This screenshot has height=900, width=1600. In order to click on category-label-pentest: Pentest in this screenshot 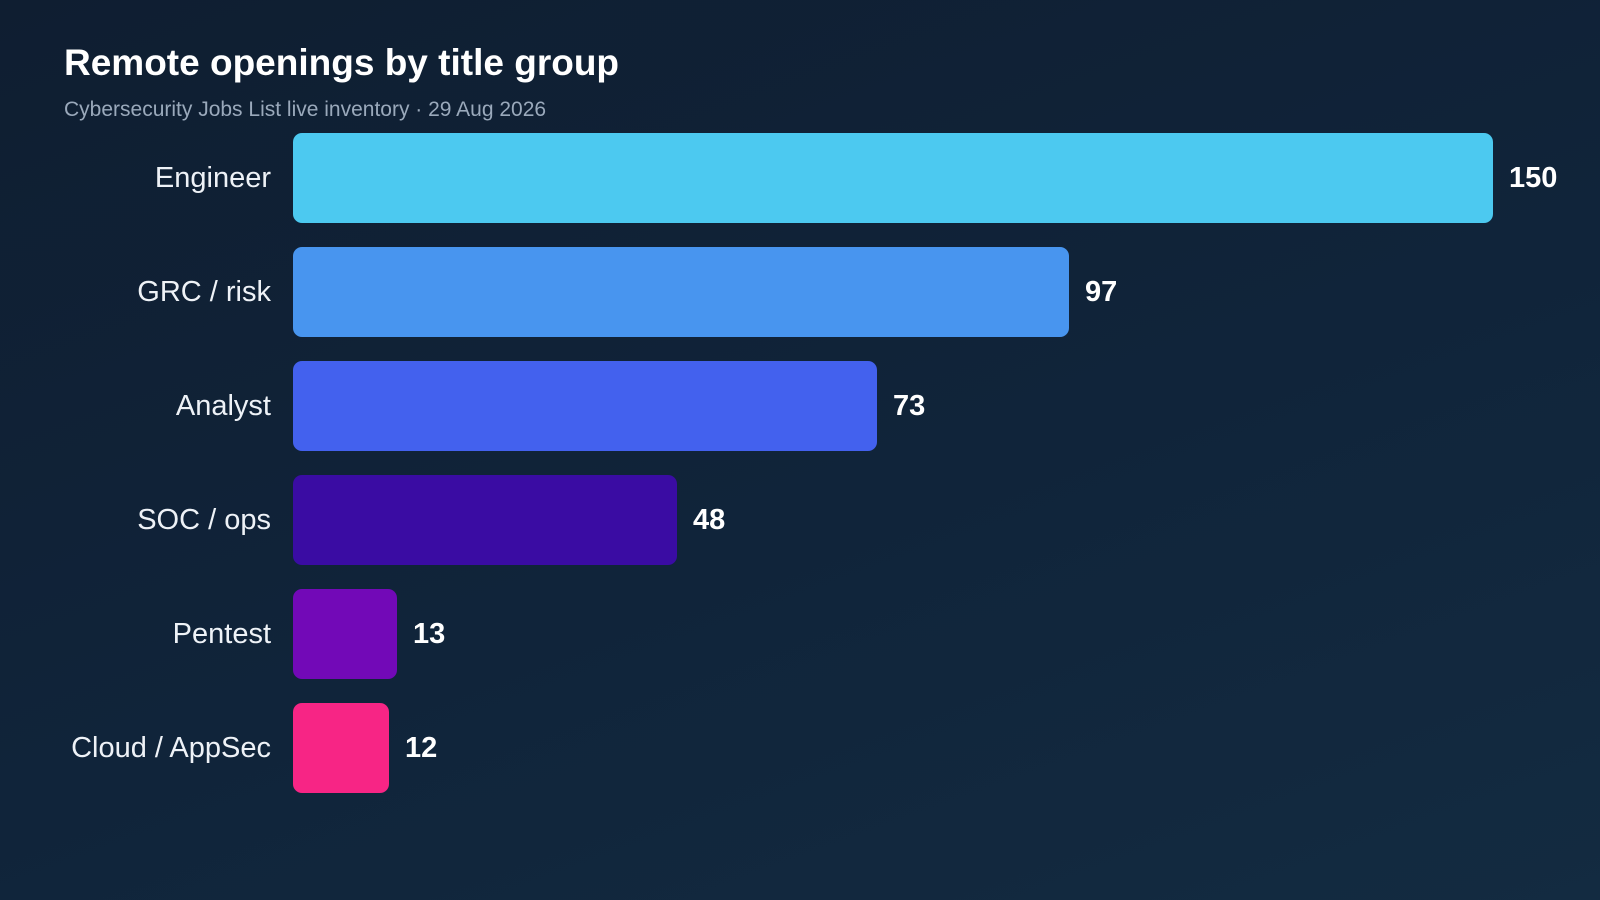, I will do `click(222, 634)`.